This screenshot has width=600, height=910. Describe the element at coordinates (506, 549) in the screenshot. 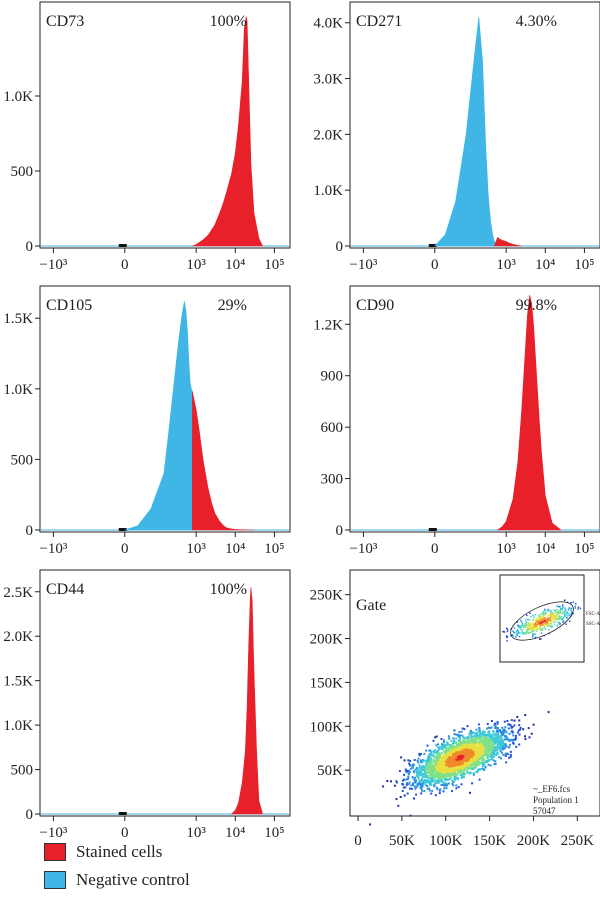

I see `x-tick-label: 10³` at that location.